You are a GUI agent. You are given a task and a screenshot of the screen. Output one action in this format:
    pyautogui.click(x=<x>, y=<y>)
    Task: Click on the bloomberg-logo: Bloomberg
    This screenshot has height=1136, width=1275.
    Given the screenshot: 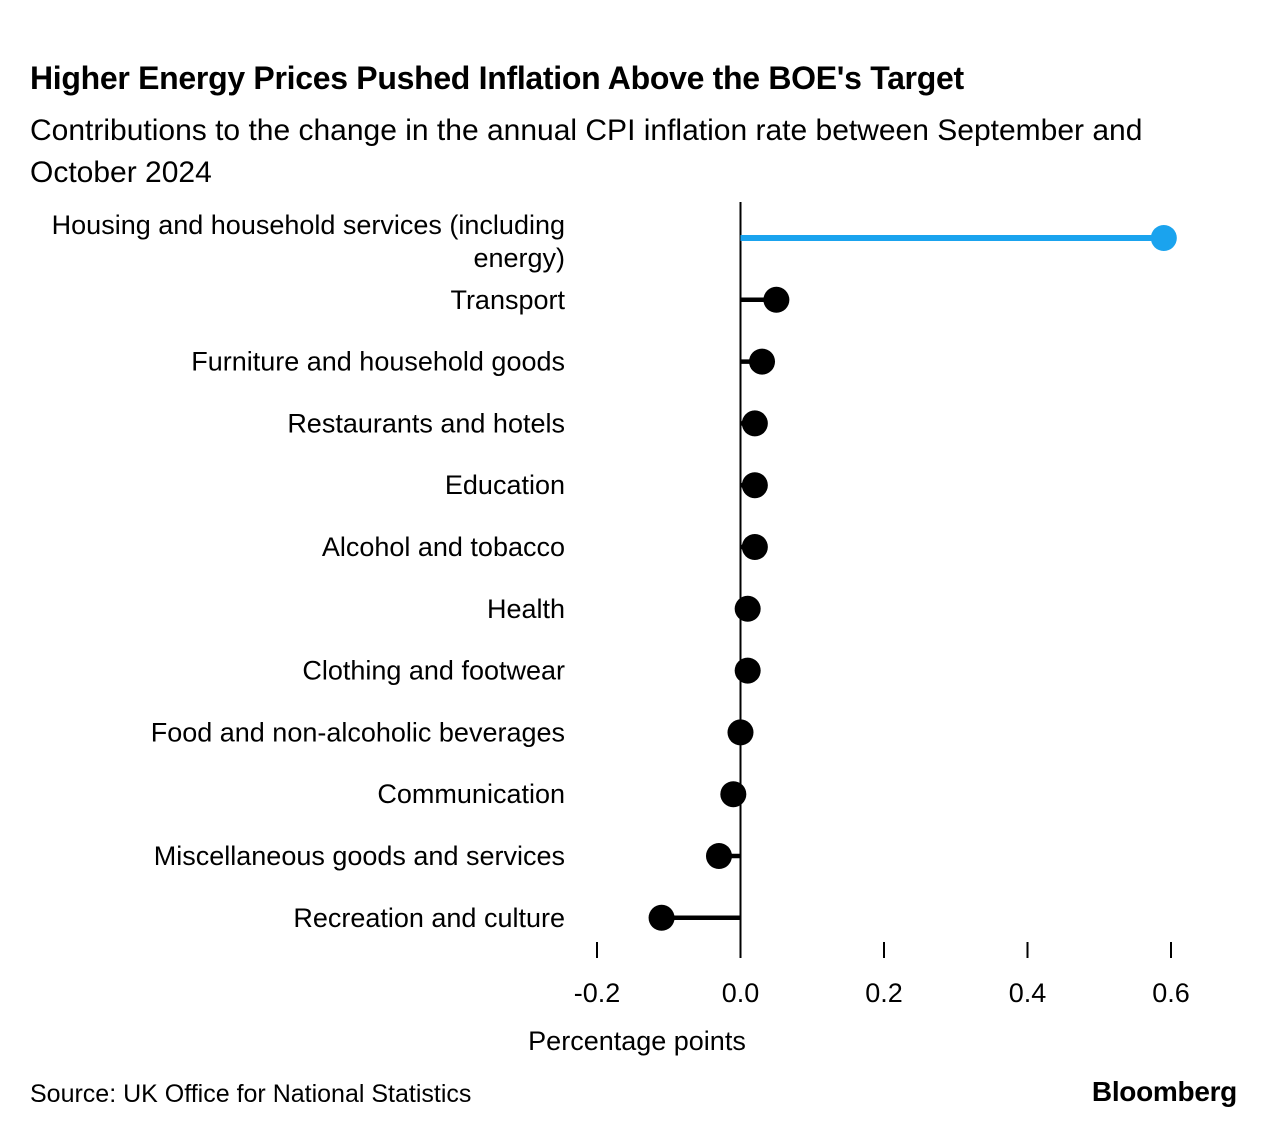 What is the action you would take?
    pyautogui.click(x=1164, y=1091)
    